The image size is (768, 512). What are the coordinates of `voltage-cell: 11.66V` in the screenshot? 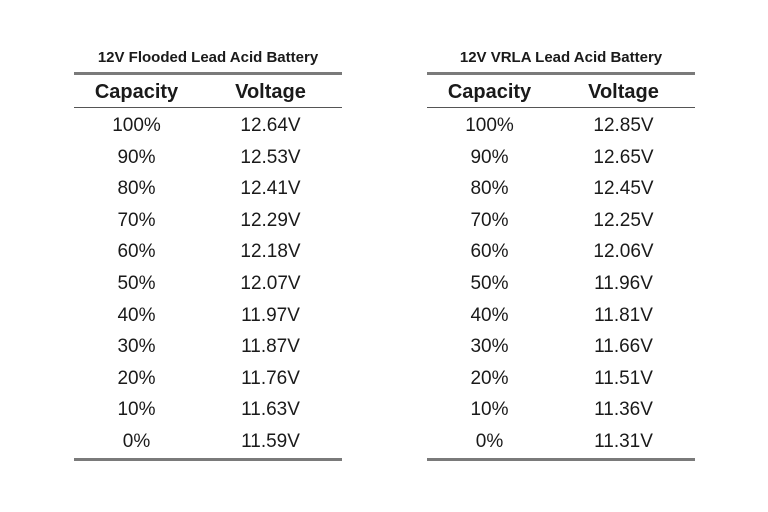 It's located at (623, 347).